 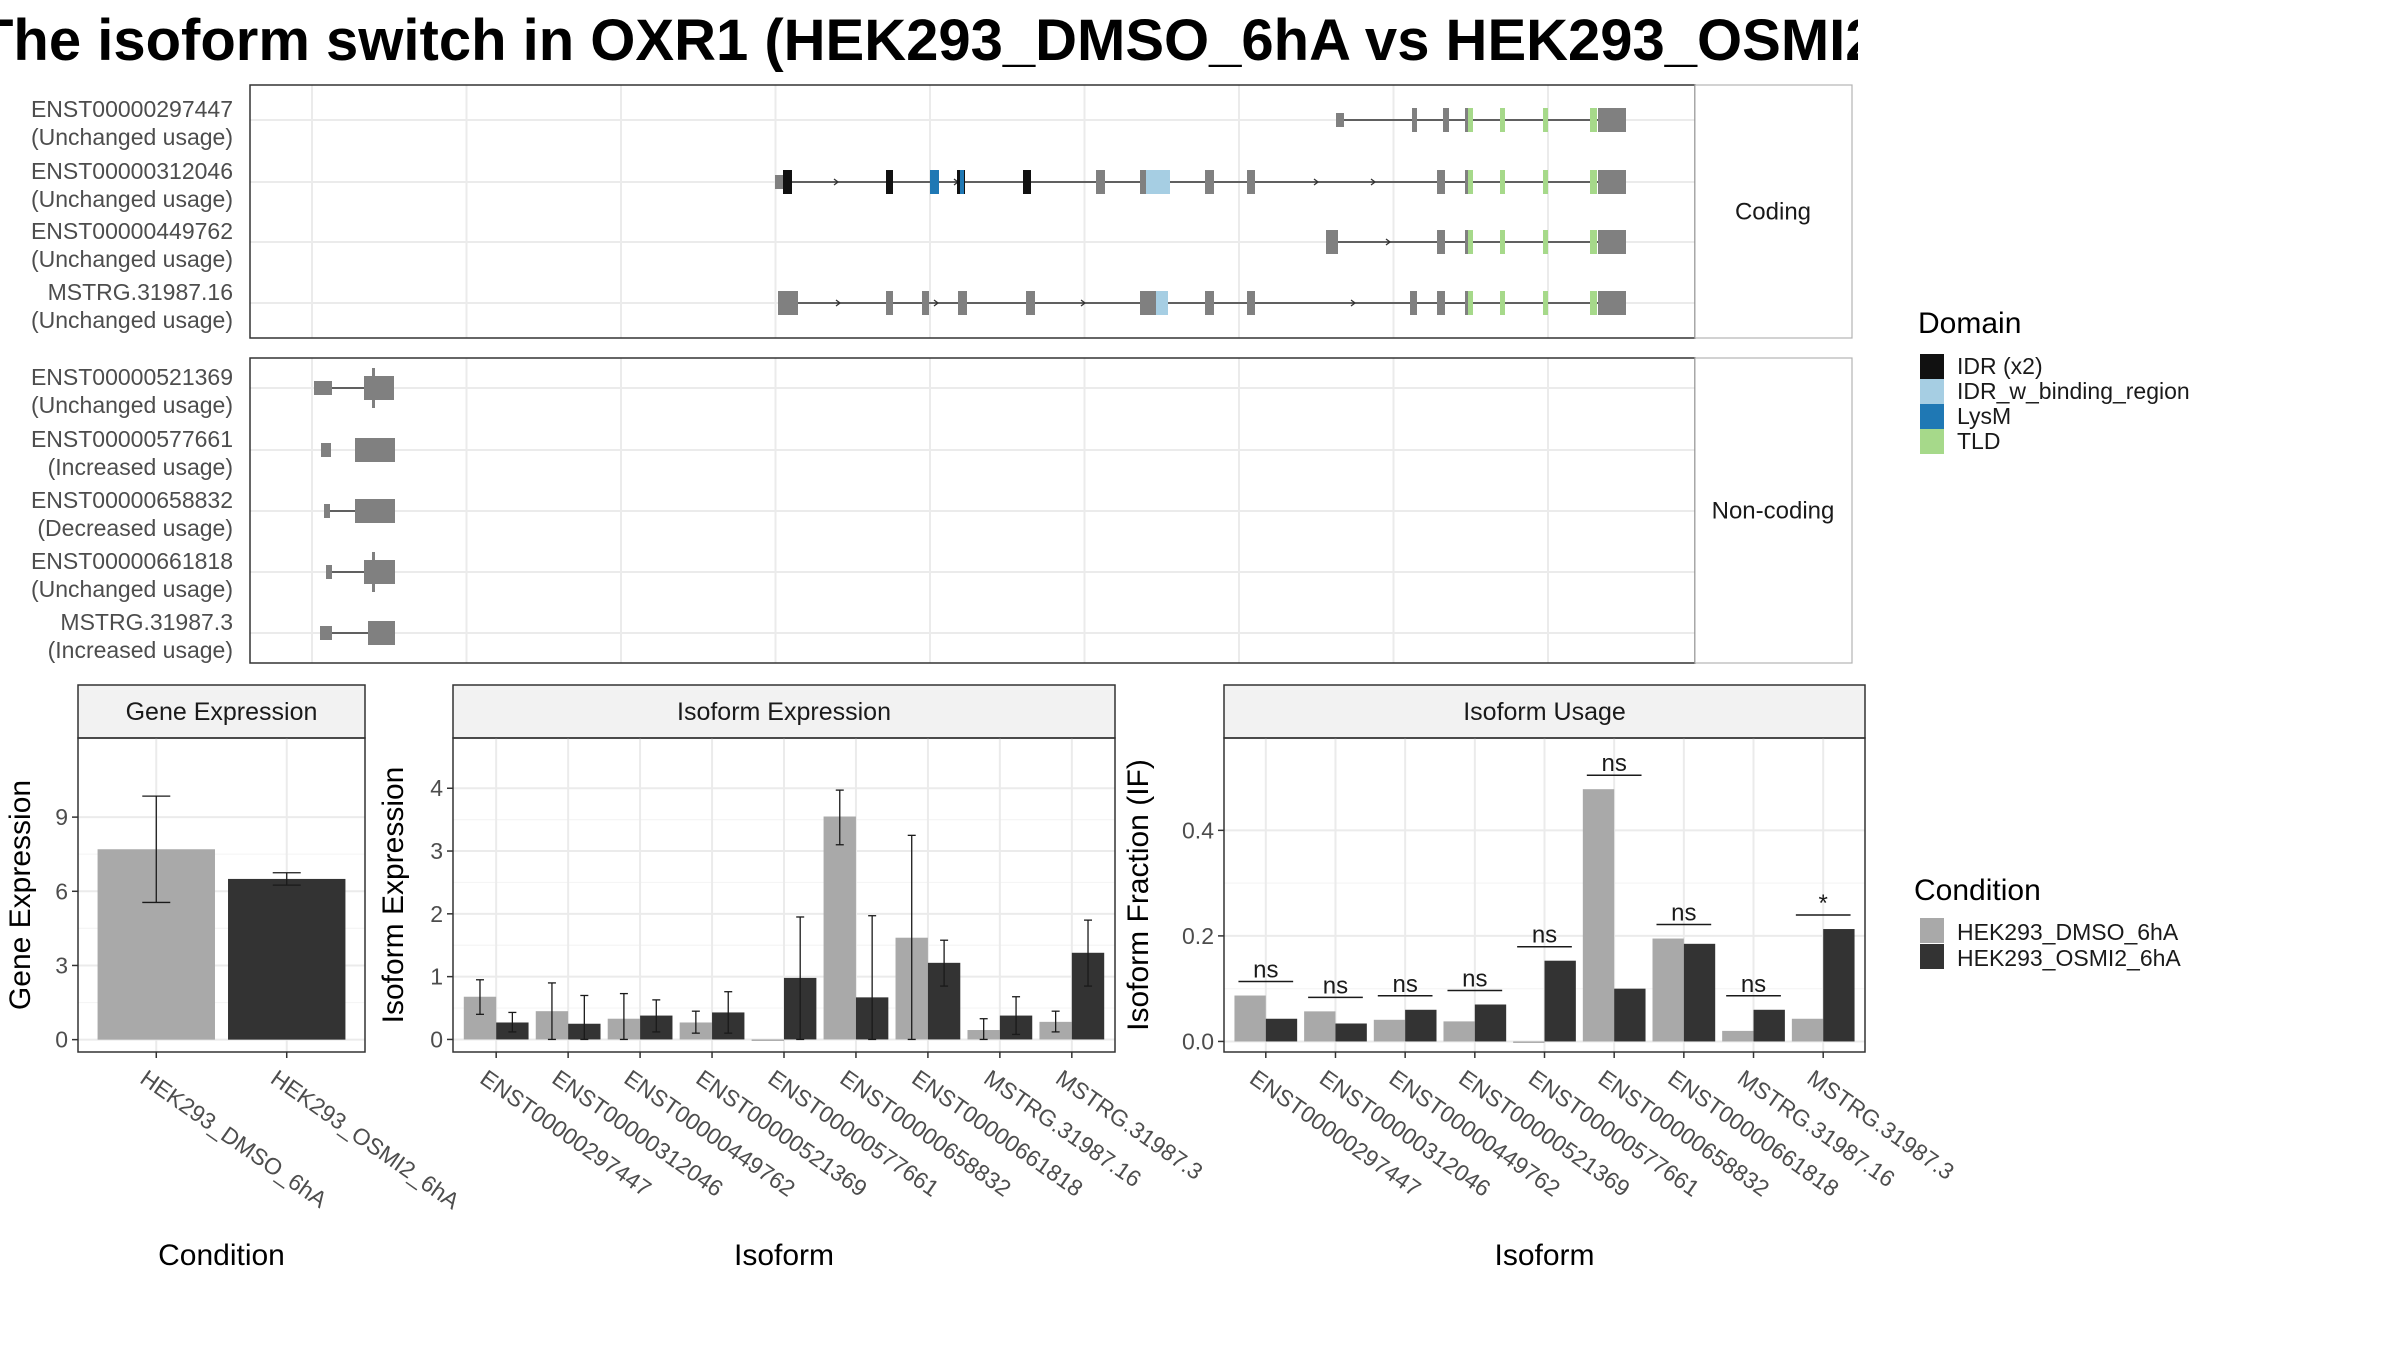 I want to click on domain-legend-label: TLD, so click(x=1978, y=441).